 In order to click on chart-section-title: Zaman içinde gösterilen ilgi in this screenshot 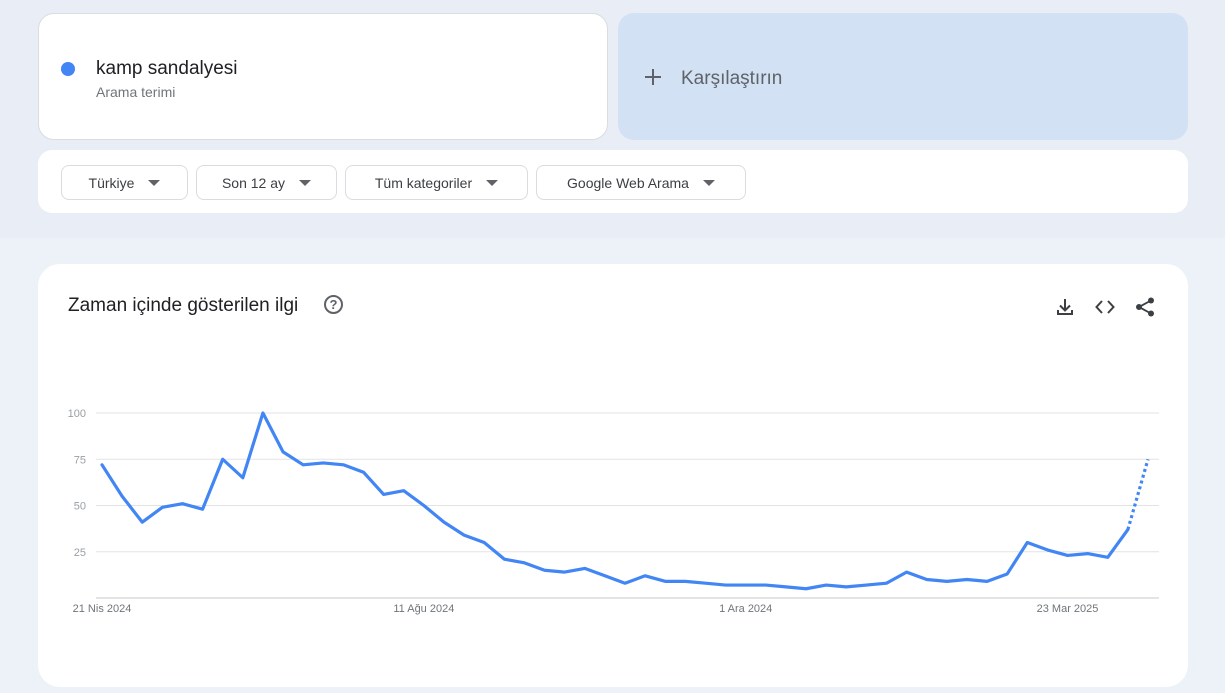, I will do `click(183, 305)`.